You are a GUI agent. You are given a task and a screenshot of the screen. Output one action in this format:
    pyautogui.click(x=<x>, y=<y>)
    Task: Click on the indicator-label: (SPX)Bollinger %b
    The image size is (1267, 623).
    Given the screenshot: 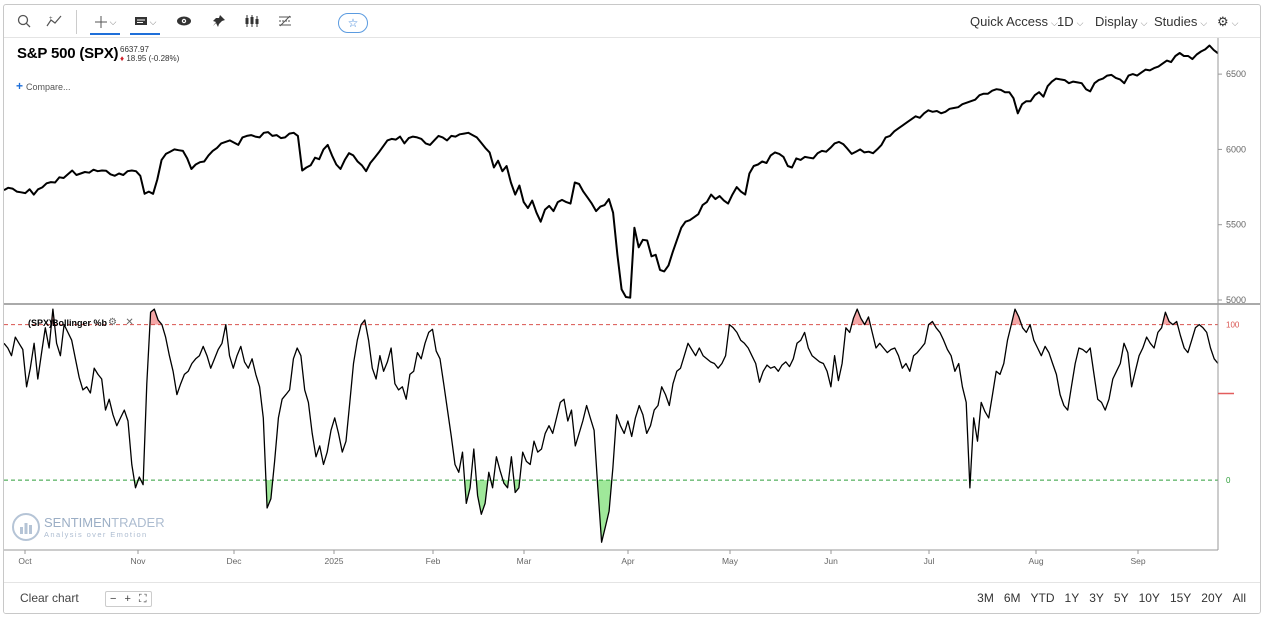 What is the action you would take?
    pyautogui.click(x=68, y=323)
    